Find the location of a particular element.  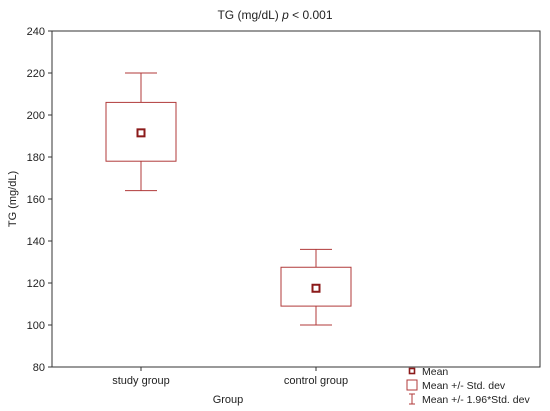

legend-item: Mean +/- 1.96*Std. dev is located at coordinates (469, 399).